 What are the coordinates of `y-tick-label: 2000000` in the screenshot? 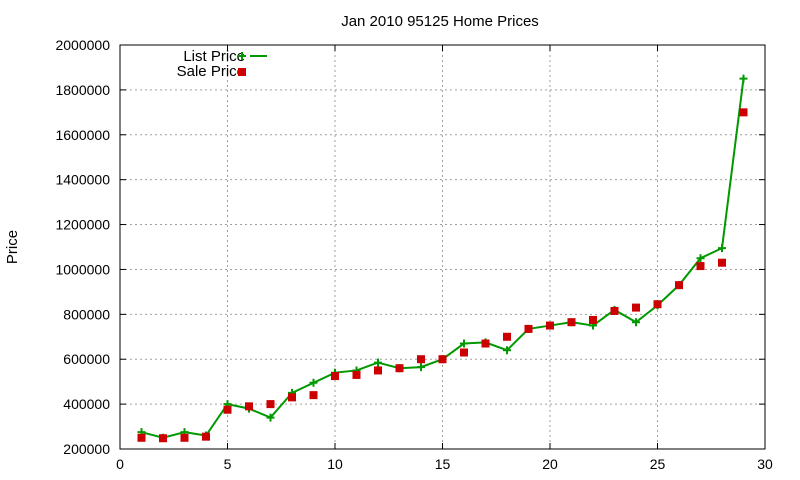 It's located at (82, 45).